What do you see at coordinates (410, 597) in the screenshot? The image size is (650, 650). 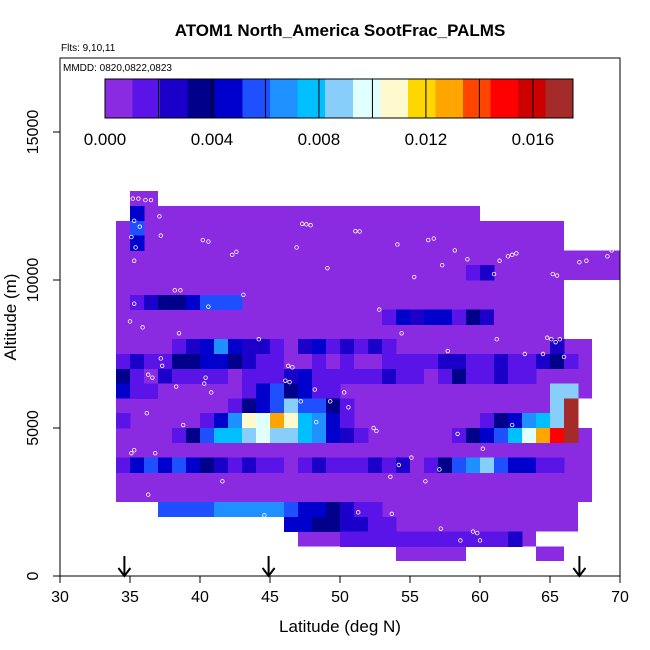 I see `x-tick-label: 55` at bounding box center [410, 597].